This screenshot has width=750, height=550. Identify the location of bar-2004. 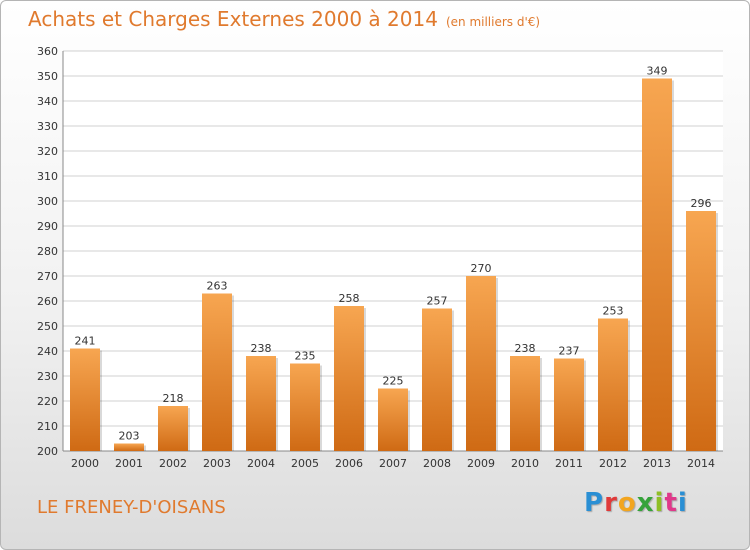
(261, 403).